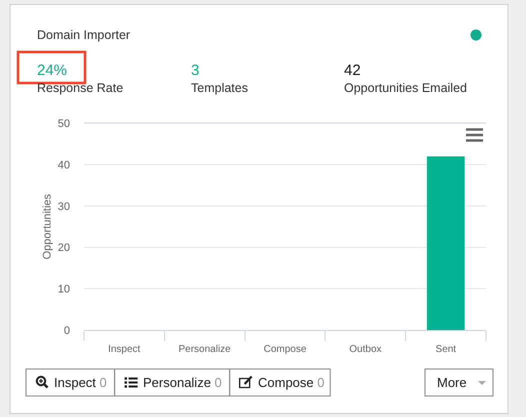 Image resolution: width=526 pixels, height=417 pixels. I want to click on category-label: Response Rate, so click(80, 88).